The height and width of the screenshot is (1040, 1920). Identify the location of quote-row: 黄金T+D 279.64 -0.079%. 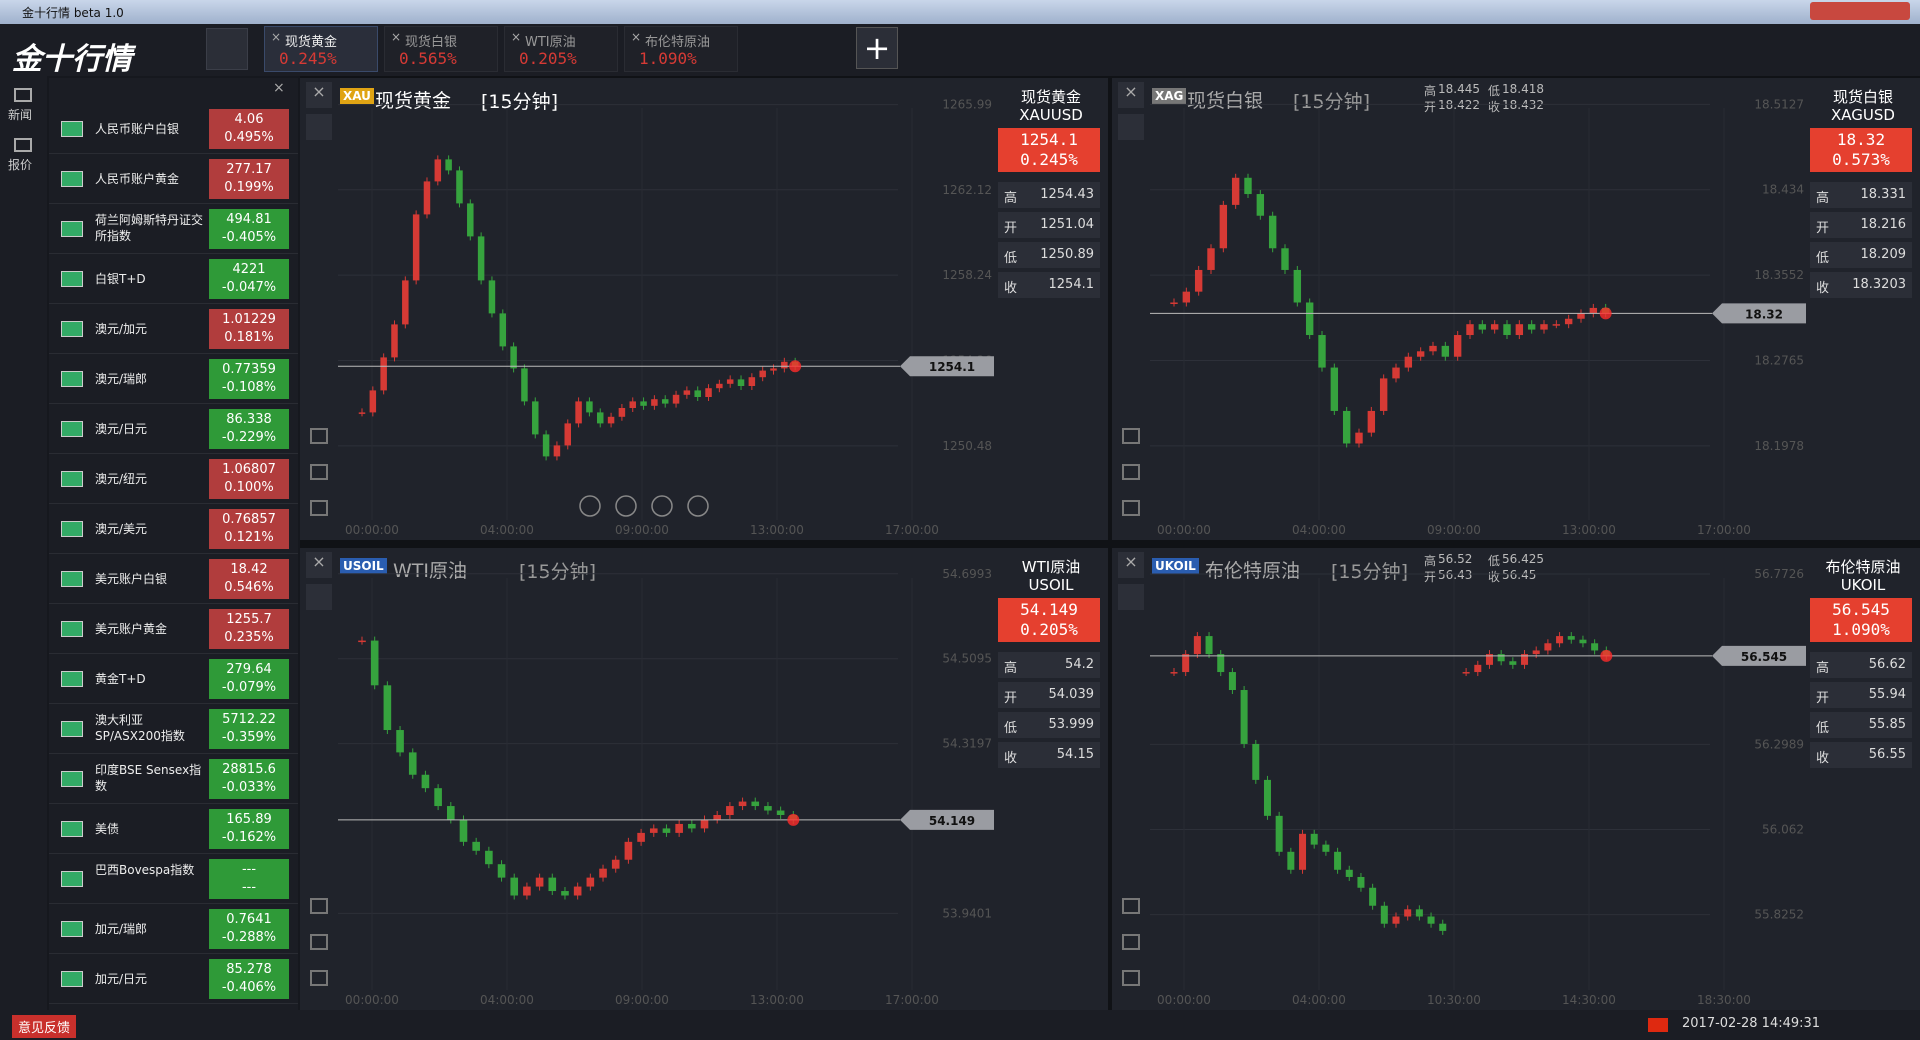
(173, 679).